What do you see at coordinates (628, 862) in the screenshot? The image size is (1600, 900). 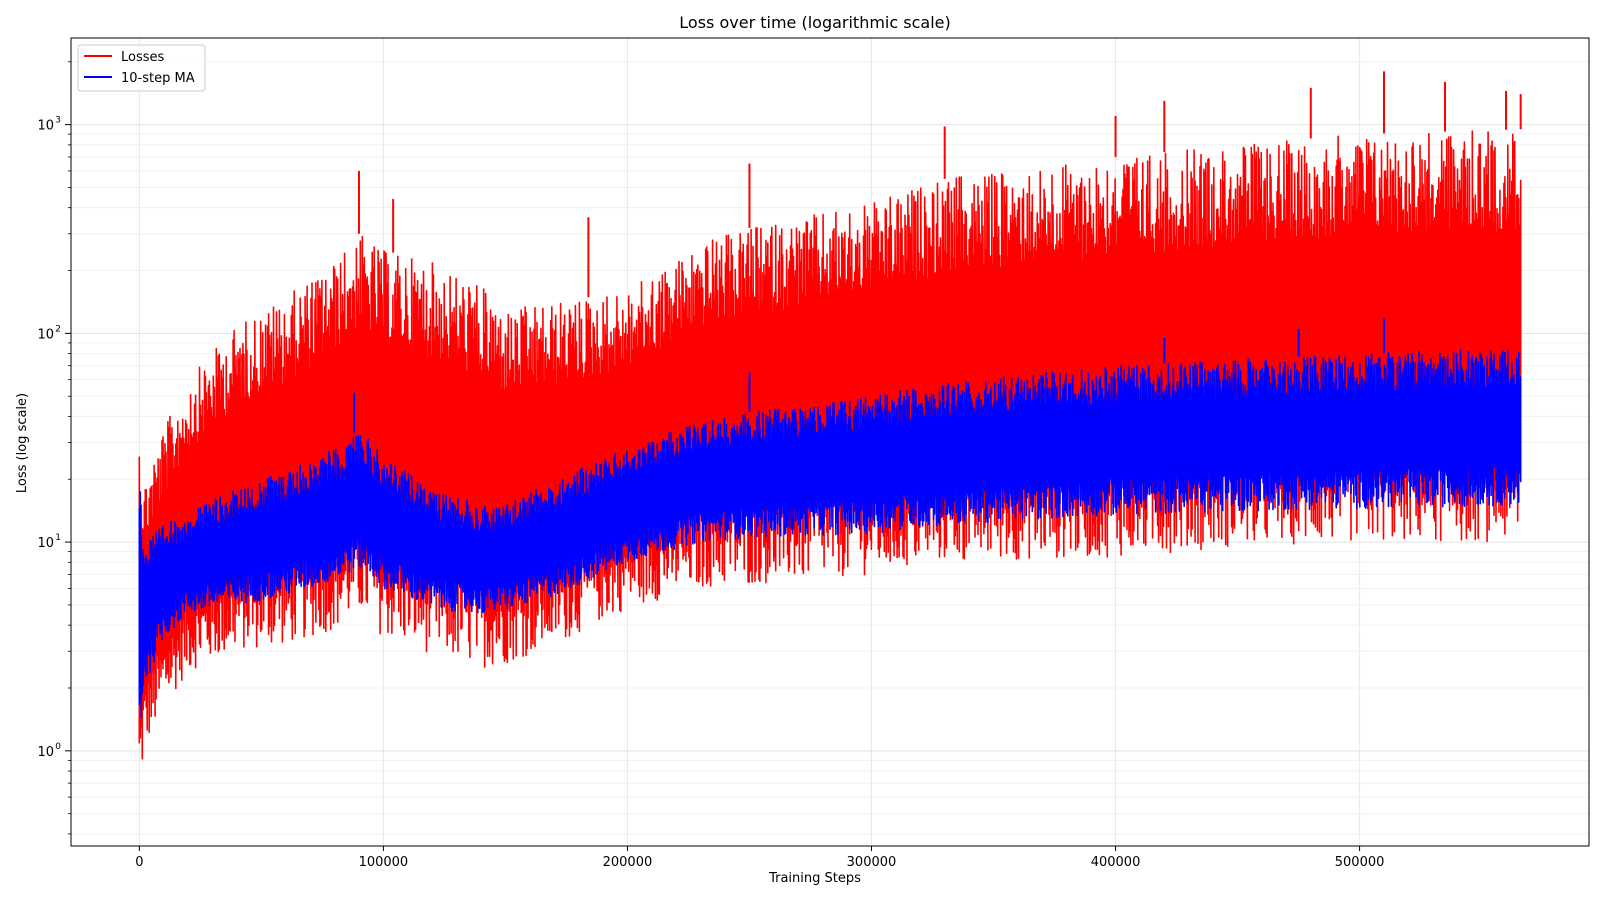 I see `x-tick-label: 200000` at bounding box center [628, 862].